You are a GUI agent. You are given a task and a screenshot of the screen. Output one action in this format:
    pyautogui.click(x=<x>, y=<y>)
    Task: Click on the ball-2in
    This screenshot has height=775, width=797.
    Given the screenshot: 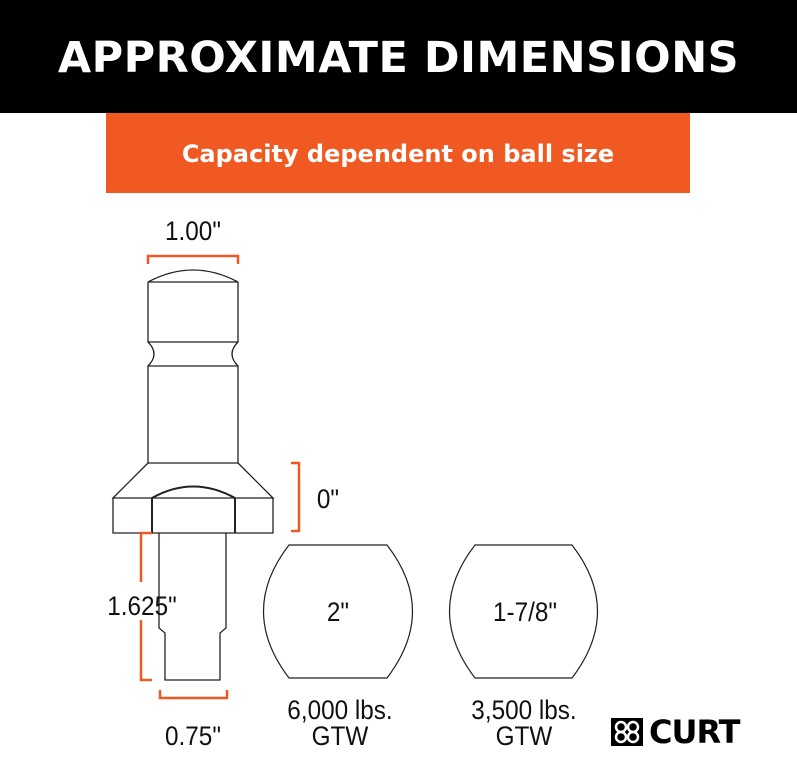 What is the action you would take?
    pyautogui.click(x=338, y=611)
    